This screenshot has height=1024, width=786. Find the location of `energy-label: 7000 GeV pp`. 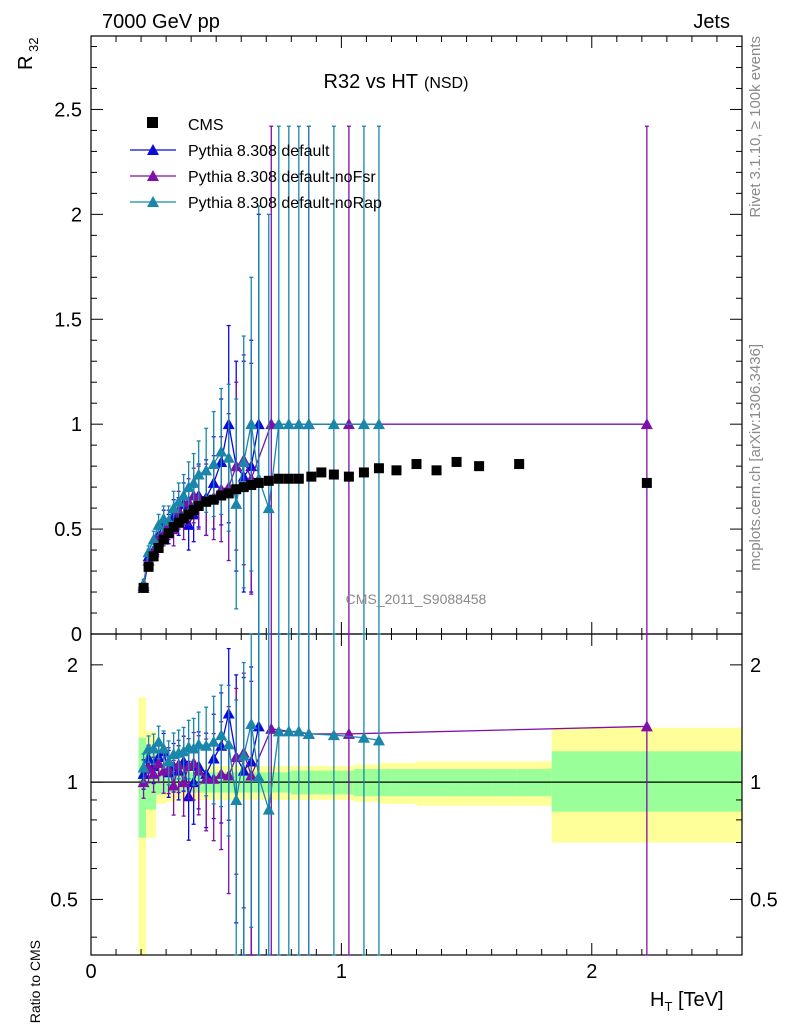

energy-label: 7000 GeV pp is located at coordinates (161, 22).